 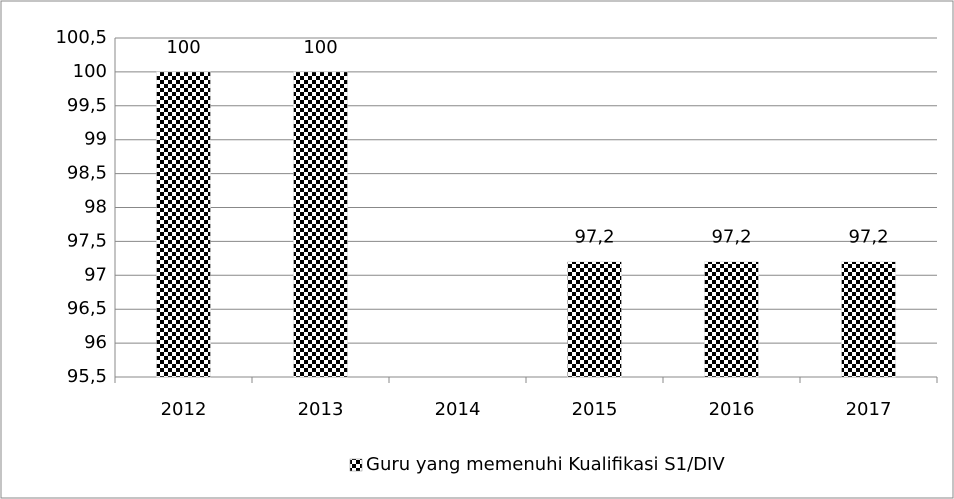 I want to click on legend-label: Guru yang memenuhi Kualifikasi S1/DIV, so click(x=545, y=464).